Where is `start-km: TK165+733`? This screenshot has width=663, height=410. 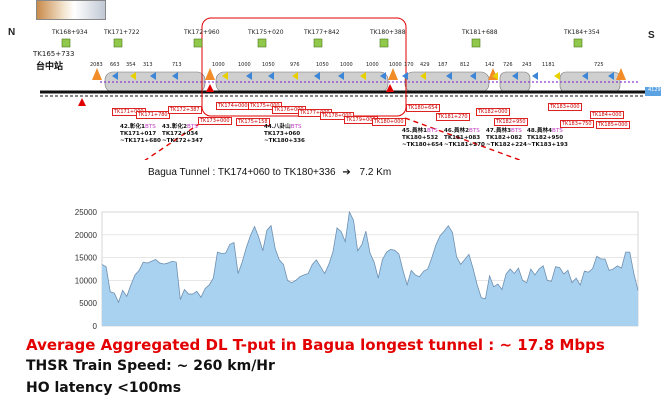
start-km: TK165+733 is located at coordinates (54, 54).